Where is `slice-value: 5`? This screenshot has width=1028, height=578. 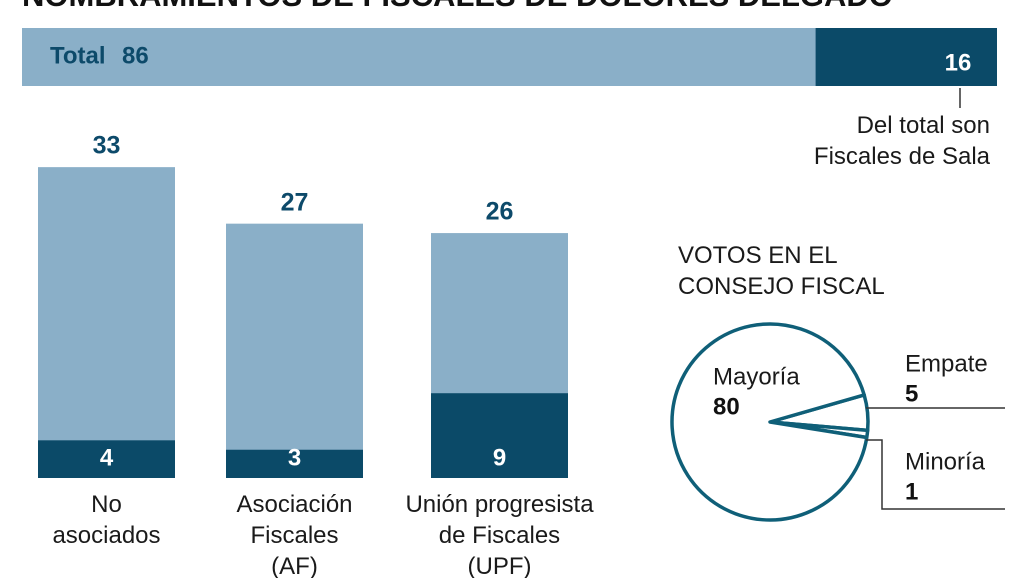
slice-value: 5 is located at coordinates (911, 393).